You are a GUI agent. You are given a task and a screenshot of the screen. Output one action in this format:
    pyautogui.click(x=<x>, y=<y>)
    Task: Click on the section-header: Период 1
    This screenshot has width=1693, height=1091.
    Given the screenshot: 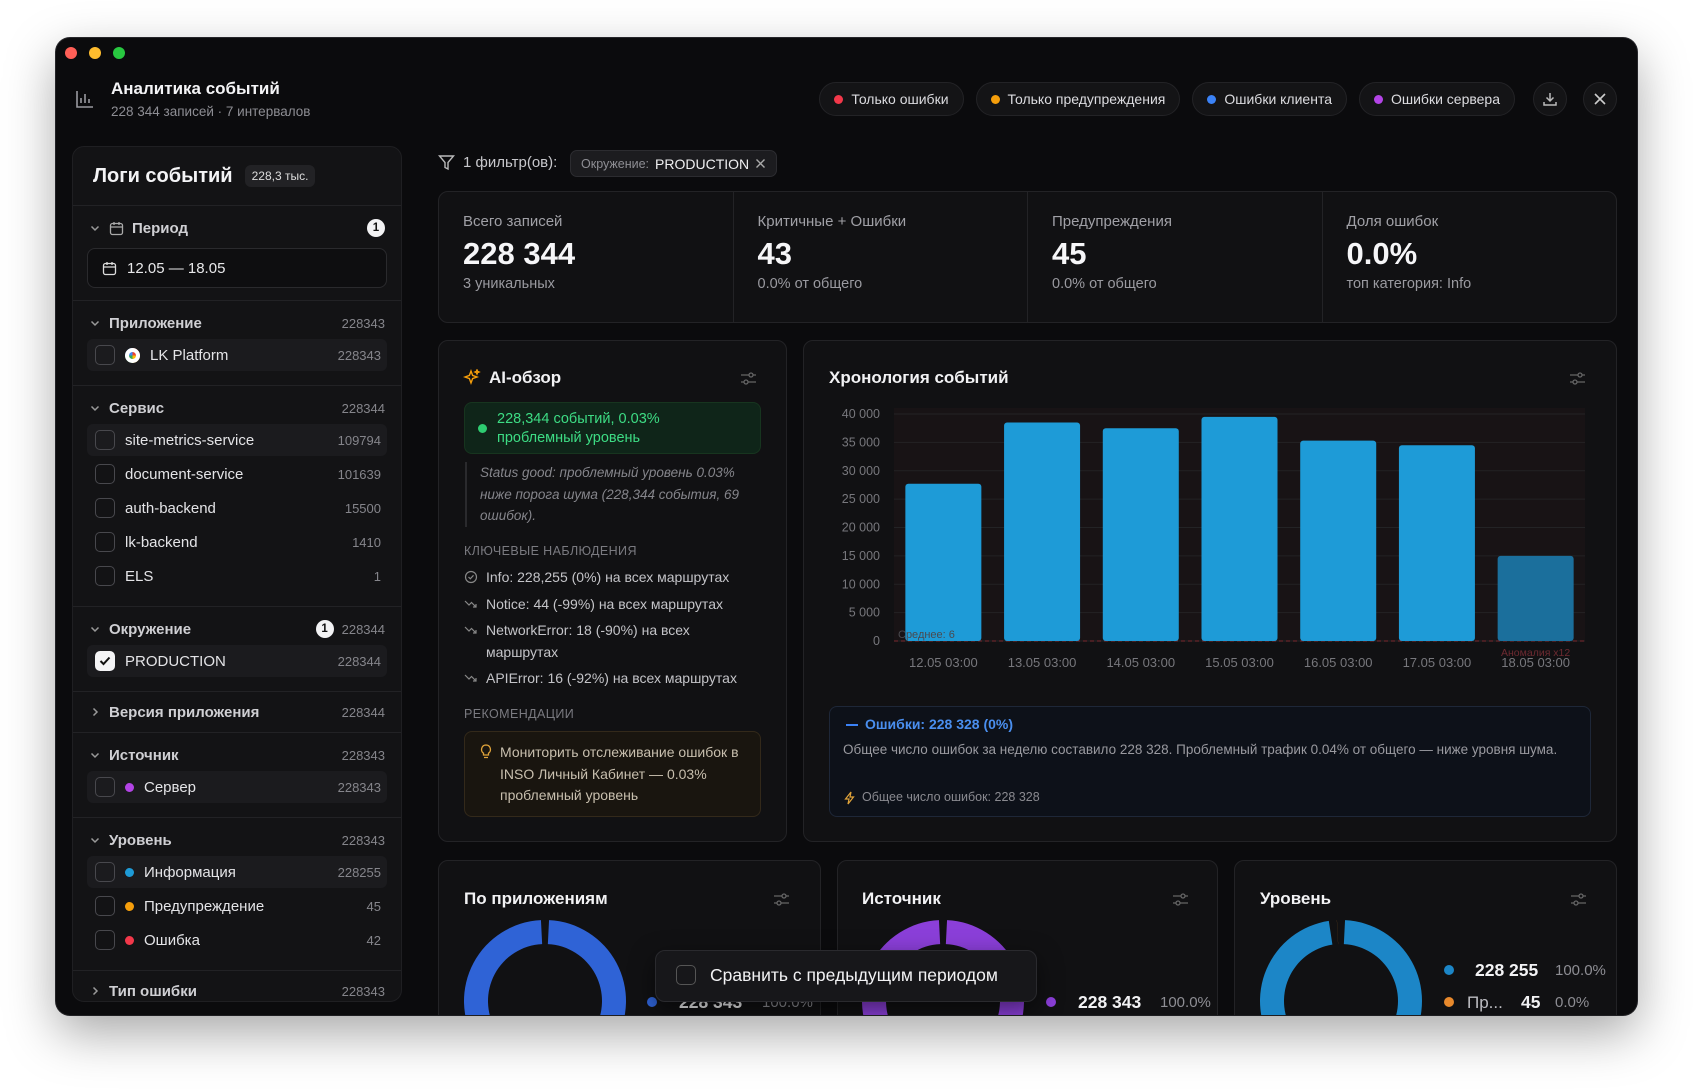 What is the action you would take?
    pyautogui.click(x=237, y=228)
    